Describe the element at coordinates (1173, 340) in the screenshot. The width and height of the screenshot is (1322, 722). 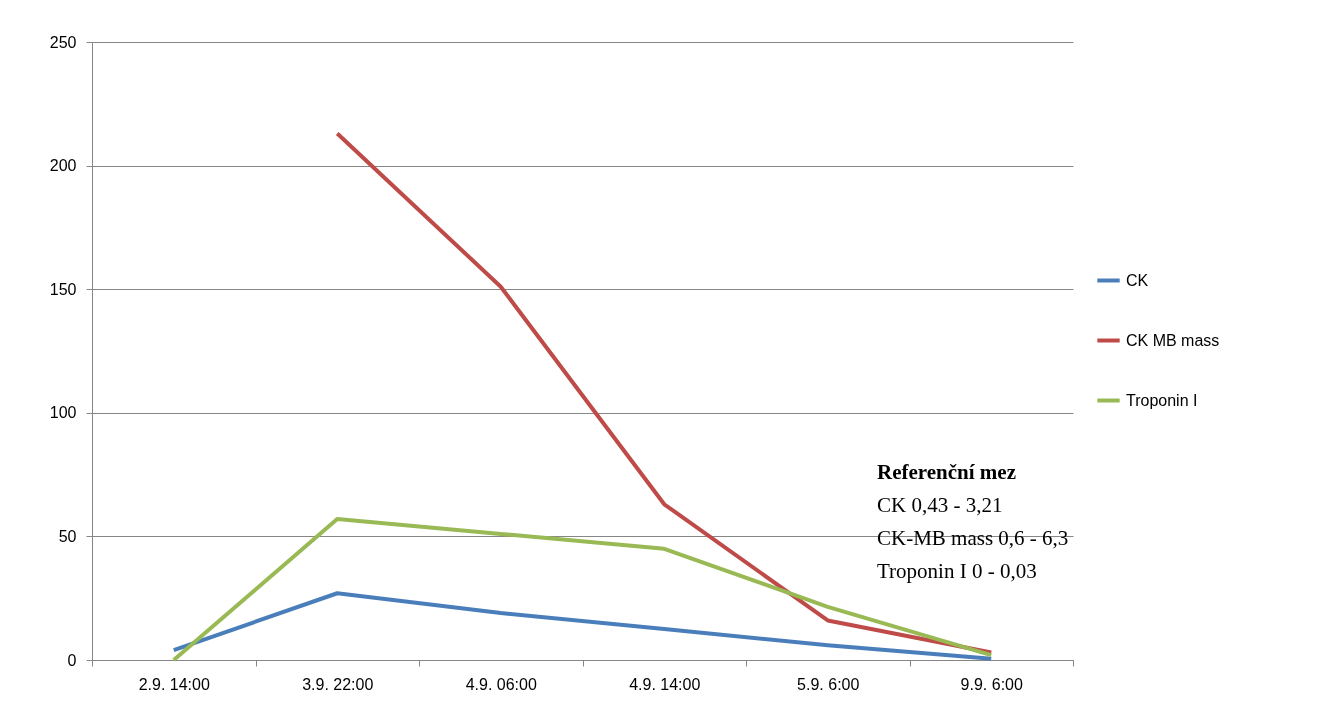
I see `legend-label: CK MB mass` at that location.